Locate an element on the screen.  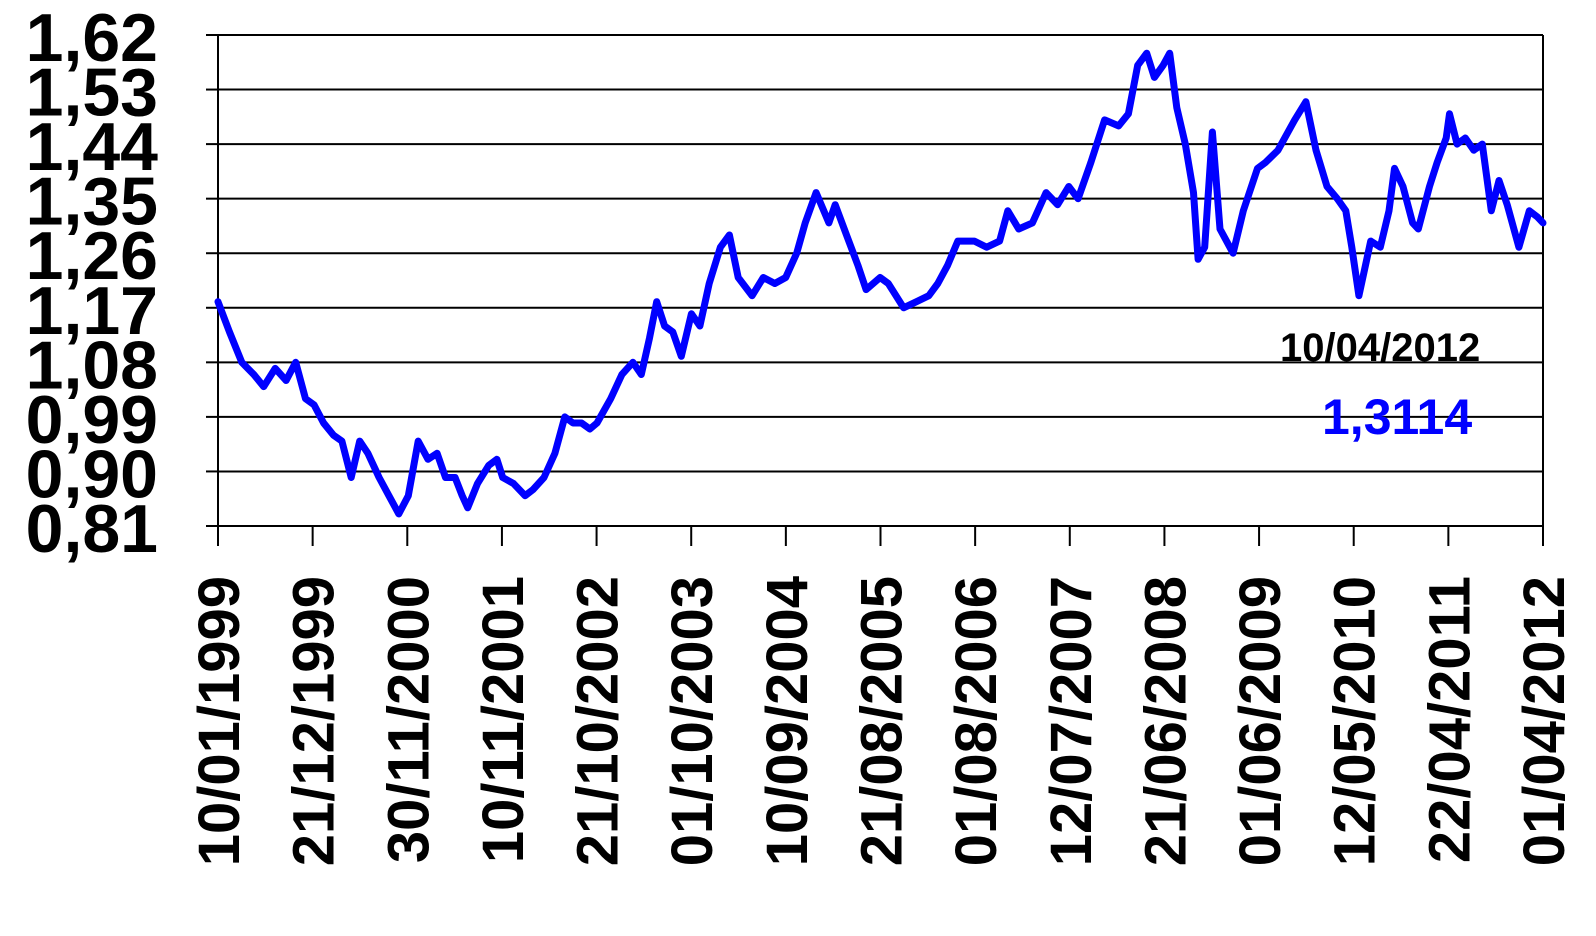
x-tick-label: 21/06/2008 is located at coordinates (1165, 721).